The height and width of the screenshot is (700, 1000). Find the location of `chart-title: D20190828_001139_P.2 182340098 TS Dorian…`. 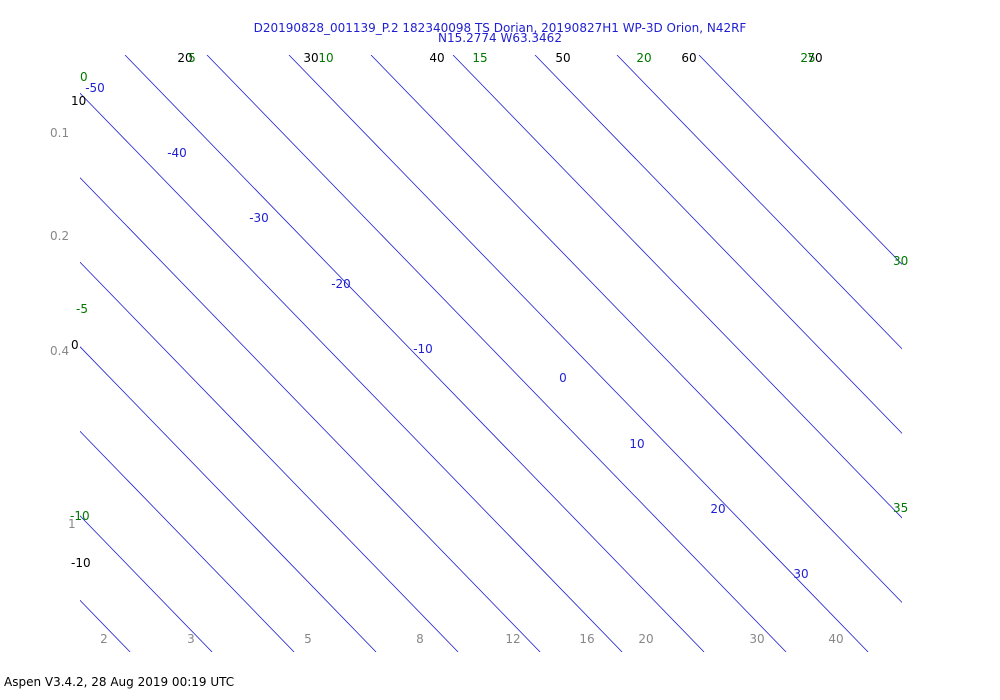

chart-title: D20190828_001139_P.2 182340098 TS Dorian… is located at coordinates (500, 28).